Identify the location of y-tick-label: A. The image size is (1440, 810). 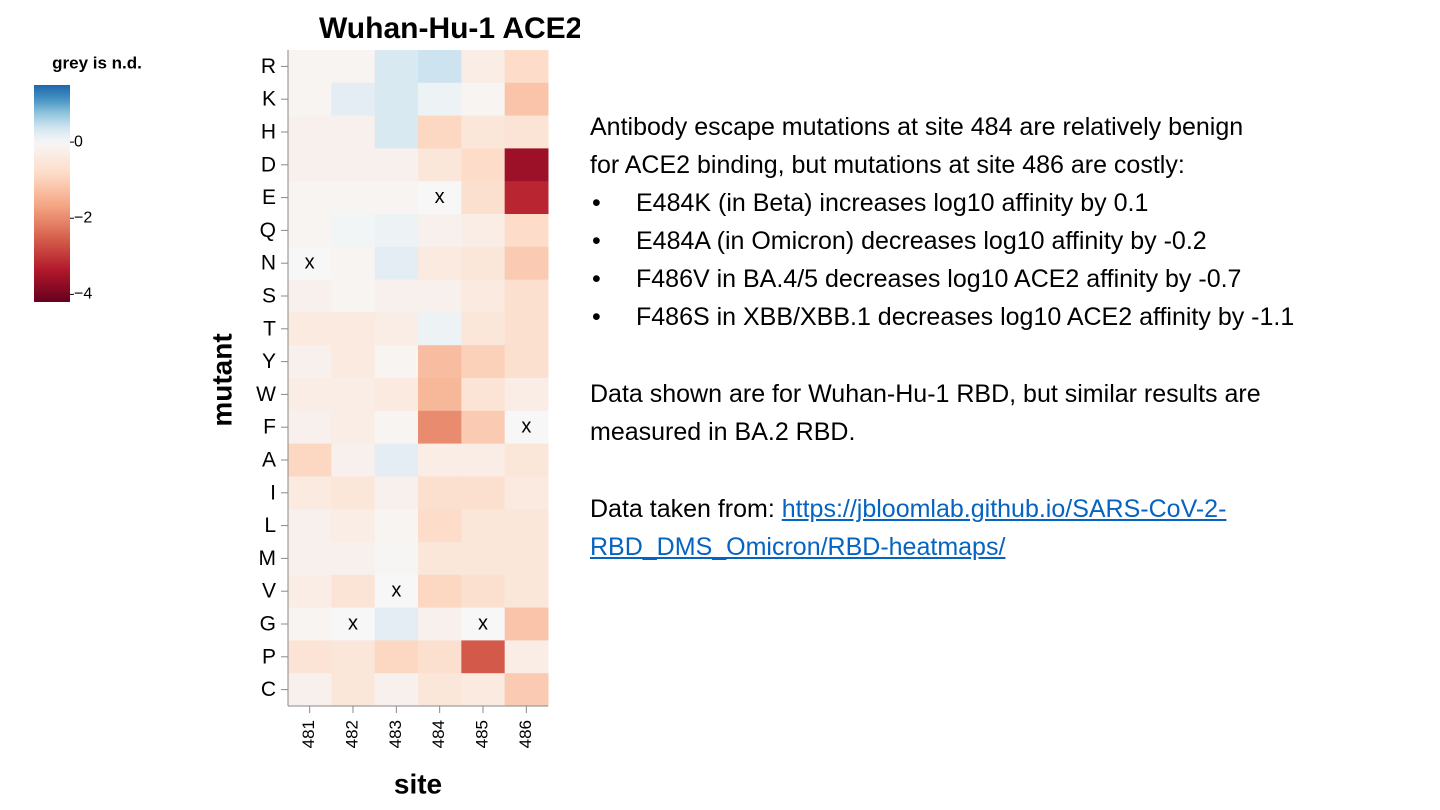
(269, 460).